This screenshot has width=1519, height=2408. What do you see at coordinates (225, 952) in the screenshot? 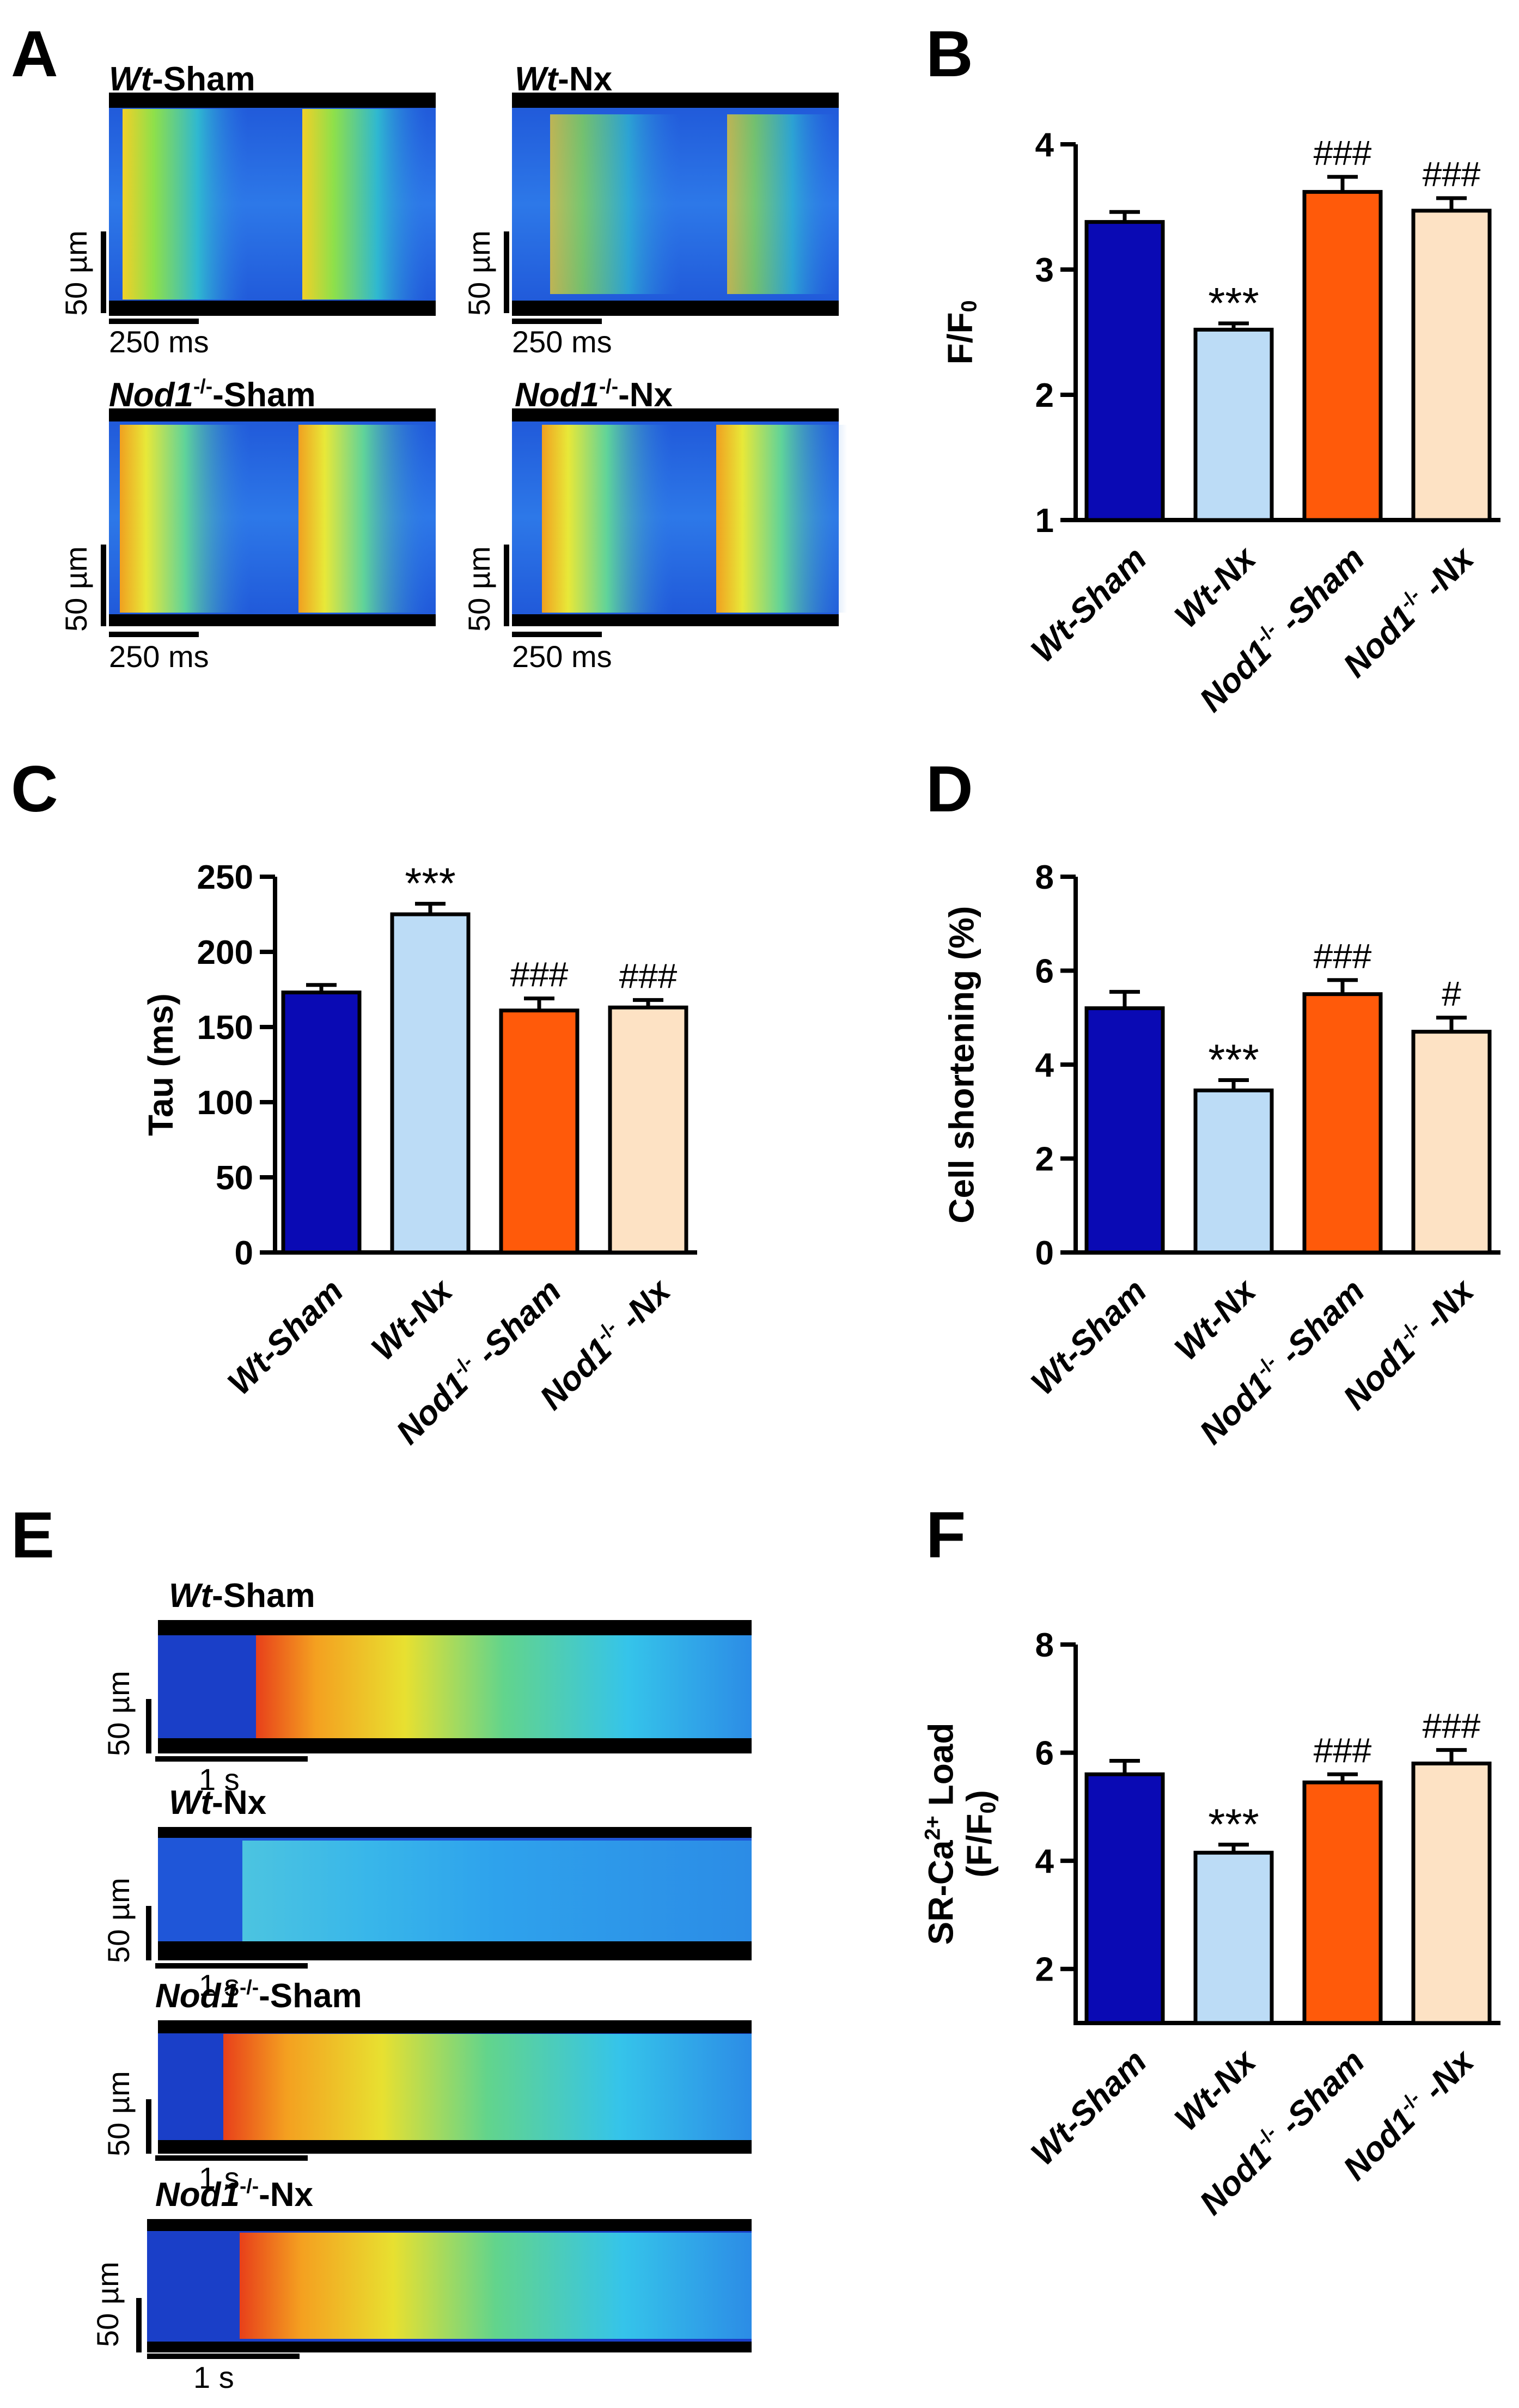
I see `y-tick-label: 200` at bounding box center [225, 952].